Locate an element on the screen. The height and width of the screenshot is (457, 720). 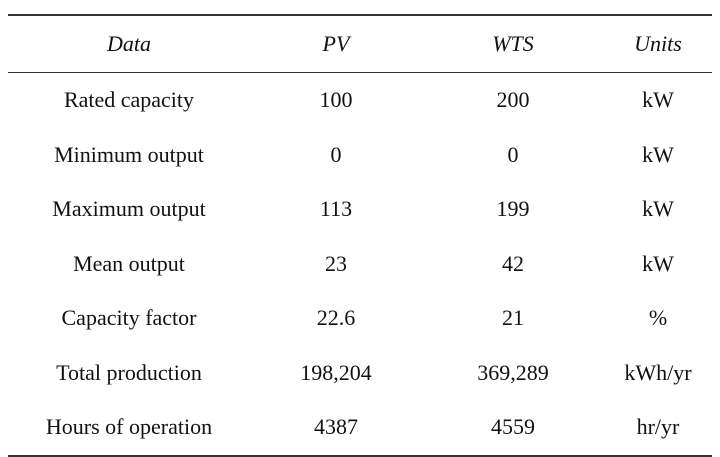
header-cell: PV is located at coordinates (336, 43).